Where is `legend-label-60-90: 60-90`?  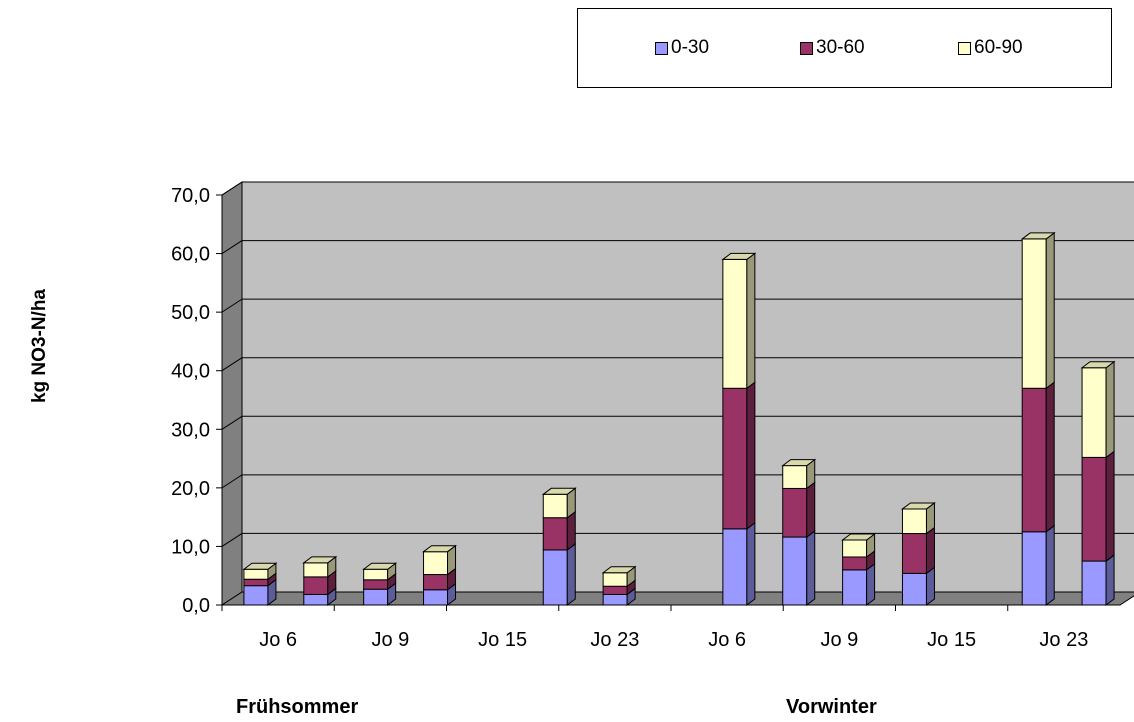
legend-label-60-90: 60-90 is located at coordinates (998, 47).